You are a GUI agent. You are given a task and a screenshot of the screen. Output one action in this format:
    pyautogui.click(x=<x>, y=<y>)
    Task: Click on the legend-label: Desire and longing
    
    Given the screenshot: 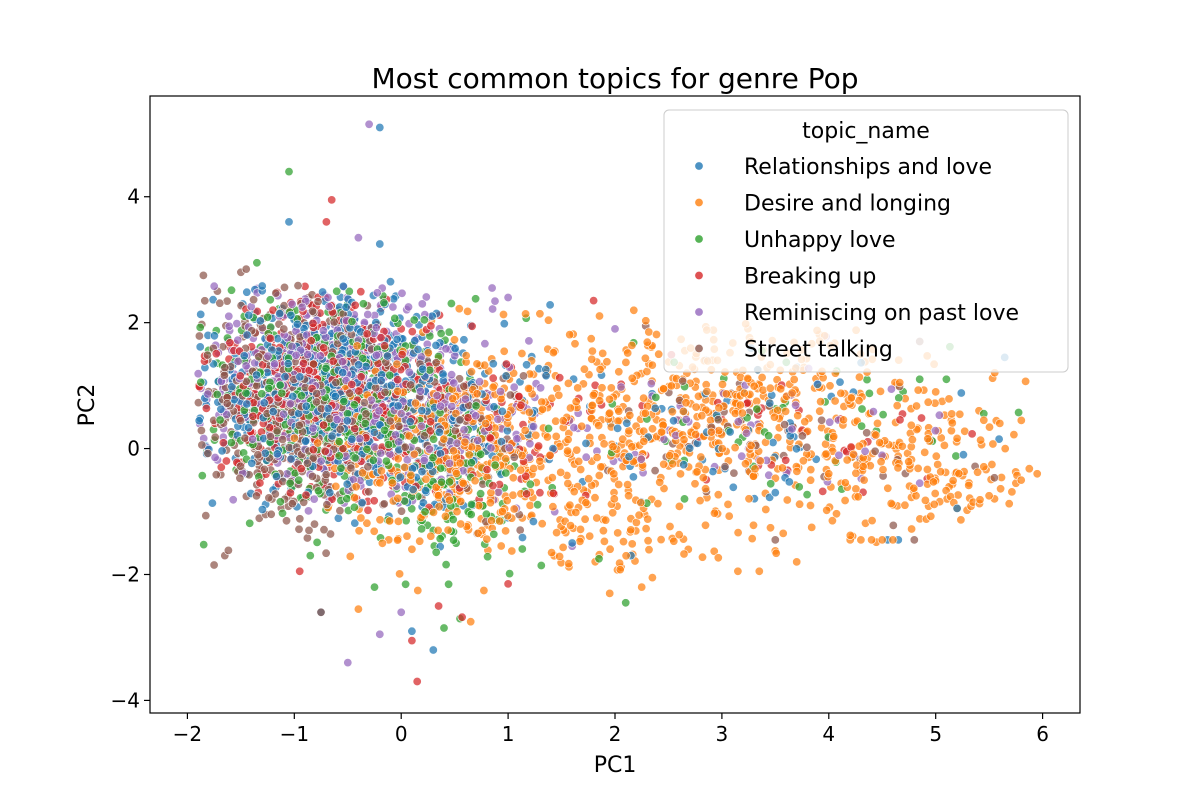 What is the action you would take?
    pyautogui.click(x=847, y=204)
    